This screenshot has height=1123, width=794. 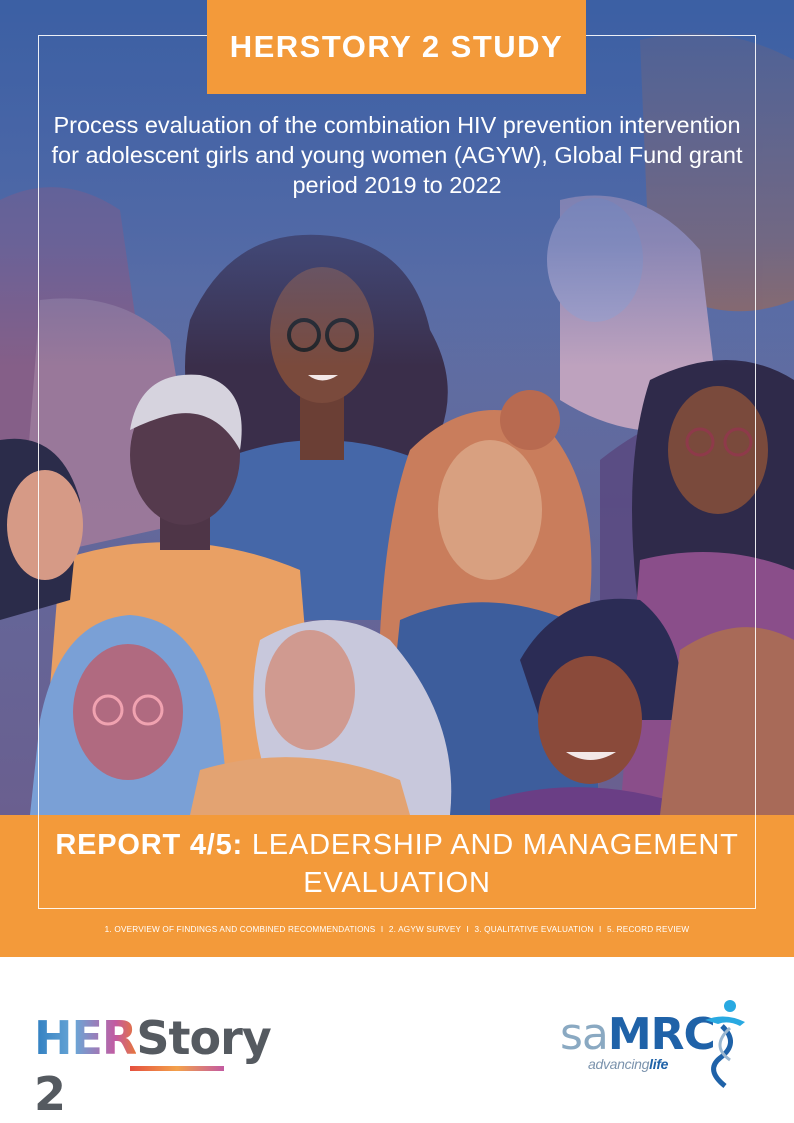 I want to click on samrc-tagline-1: advancing, so click(x=619, y=1064).